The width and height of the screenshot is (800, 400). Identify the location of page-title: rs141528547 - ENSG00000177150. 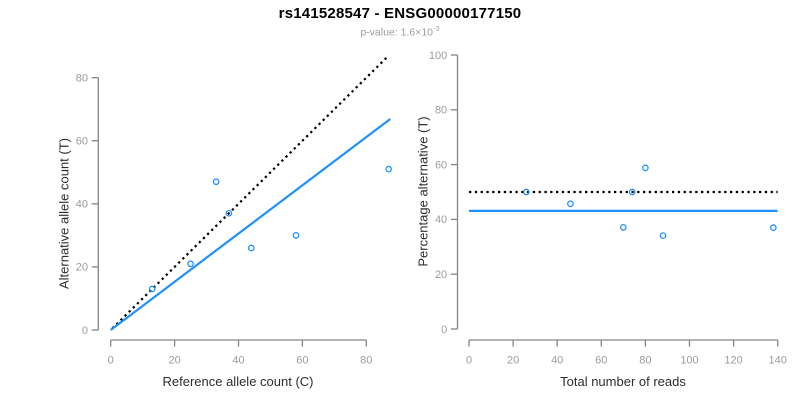
(400, 13).